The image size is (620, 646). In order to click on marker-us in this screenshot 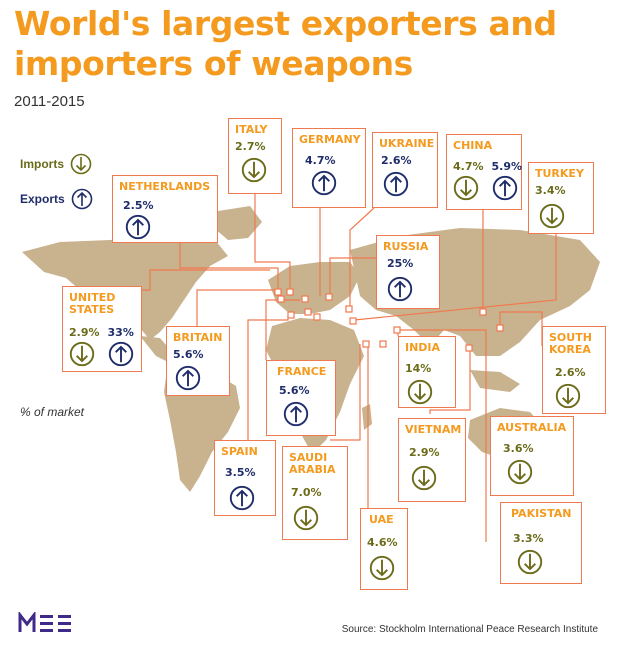, I will do `click(308, 312)`.